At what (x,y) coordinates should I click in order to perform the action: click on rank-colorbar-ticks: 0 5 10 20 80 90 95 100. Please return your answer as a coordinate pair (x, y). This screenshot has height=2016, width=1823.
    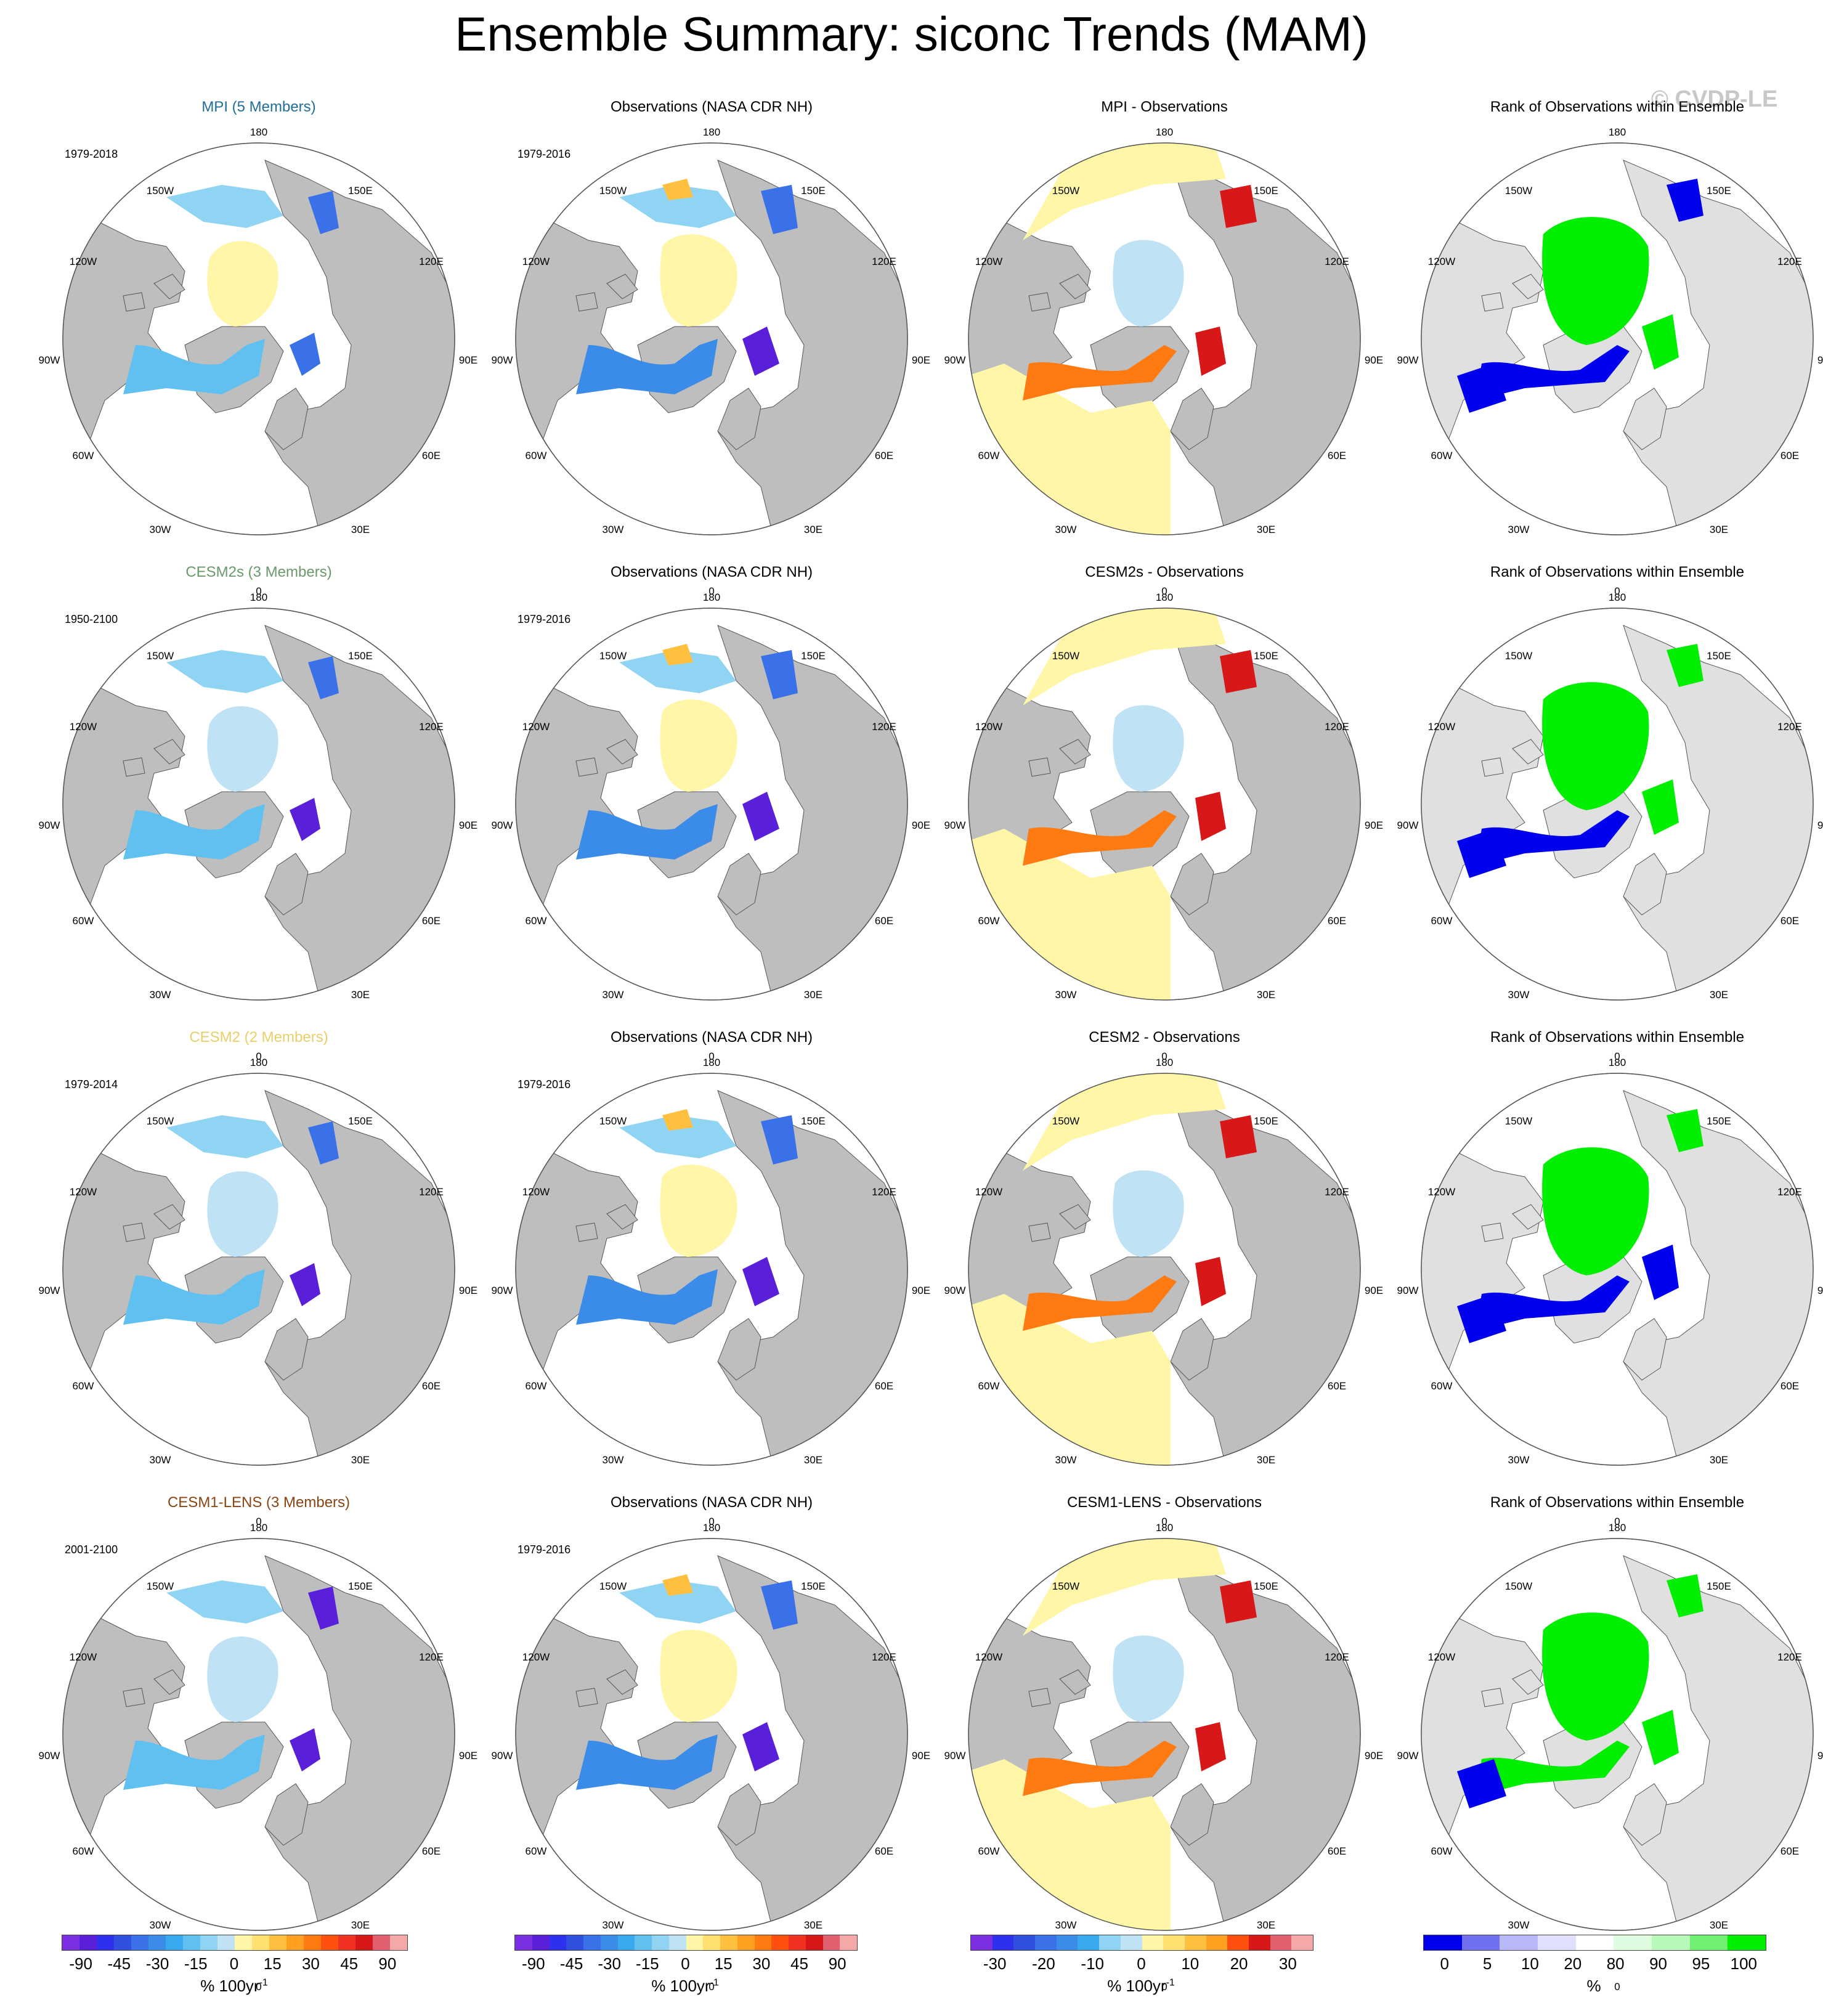
    Looking at the image, I should click on (1594, 1964).